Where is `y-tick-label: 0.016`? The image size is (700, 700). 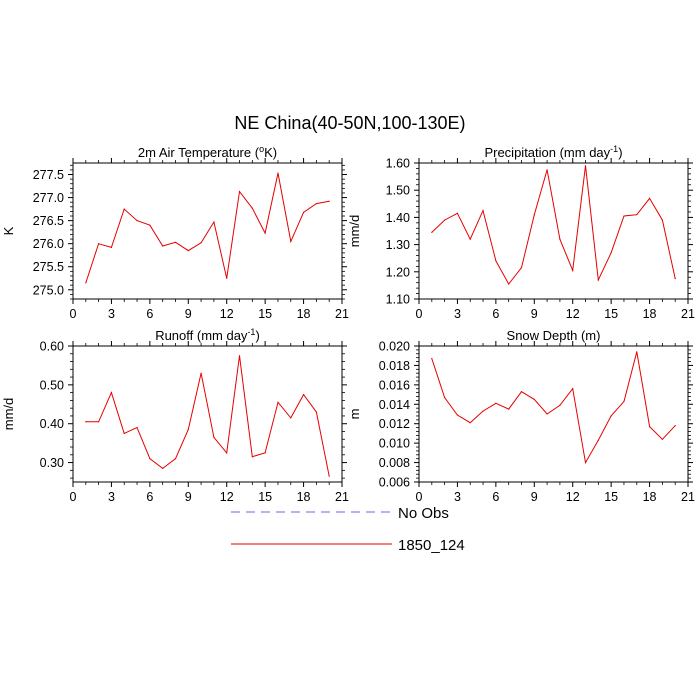
y-tick-label: 0.016 is located at coordinates (394, 385).